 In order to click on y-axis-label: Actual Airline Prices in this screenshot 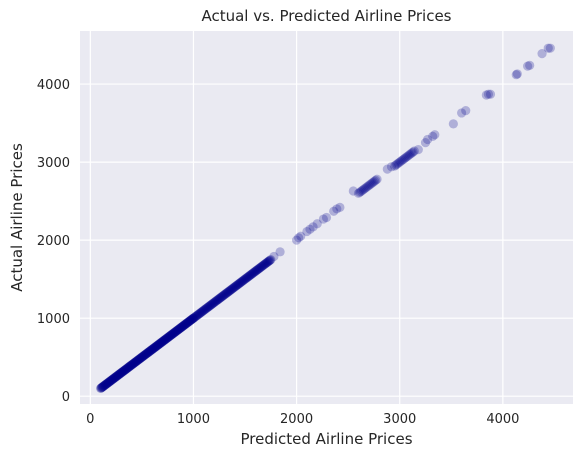, I will do `click(17, 217)`.